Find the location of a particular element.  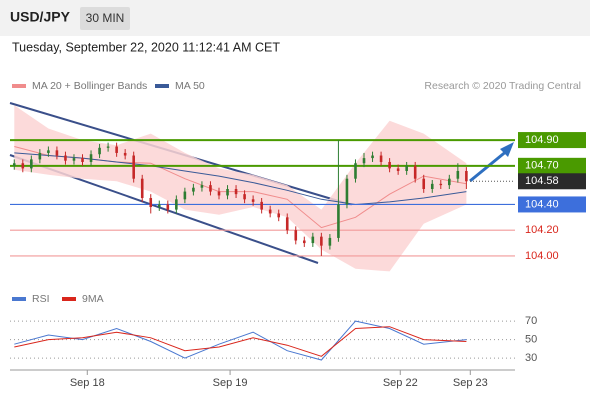

source: Research © 2020 Trading Central is located at coordinates (502, 86).